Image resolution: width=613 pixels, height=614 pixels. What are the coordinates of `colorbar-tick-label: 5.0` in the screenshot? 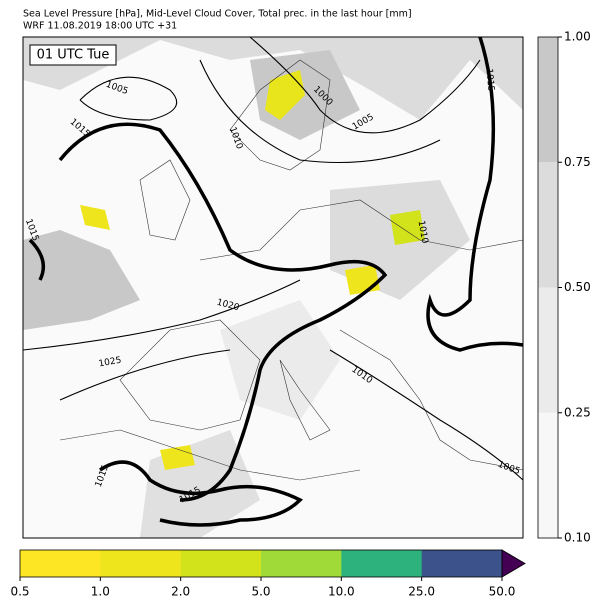 It's located at (260, 592).